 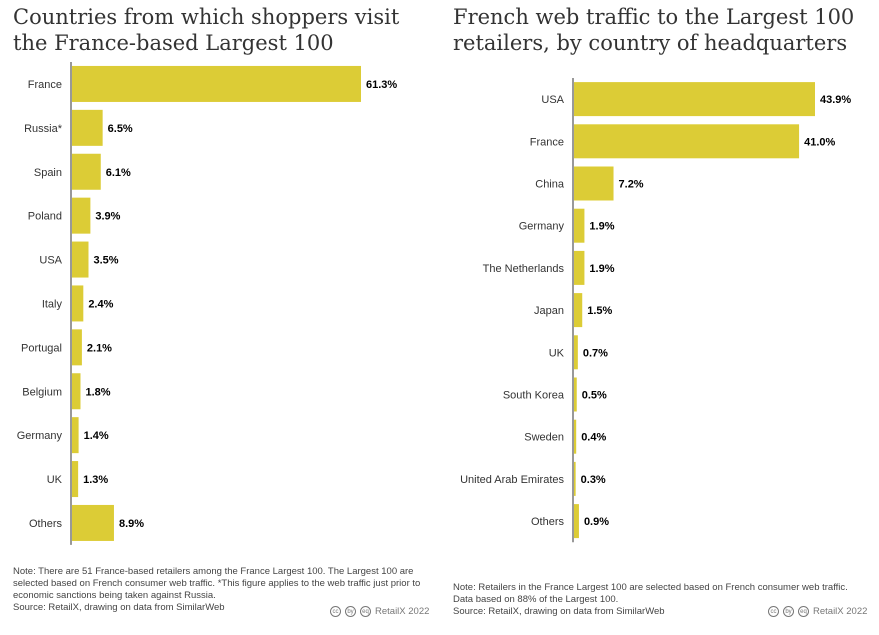 I want to click on left-category-label: USA, so click(x=50, y=261).